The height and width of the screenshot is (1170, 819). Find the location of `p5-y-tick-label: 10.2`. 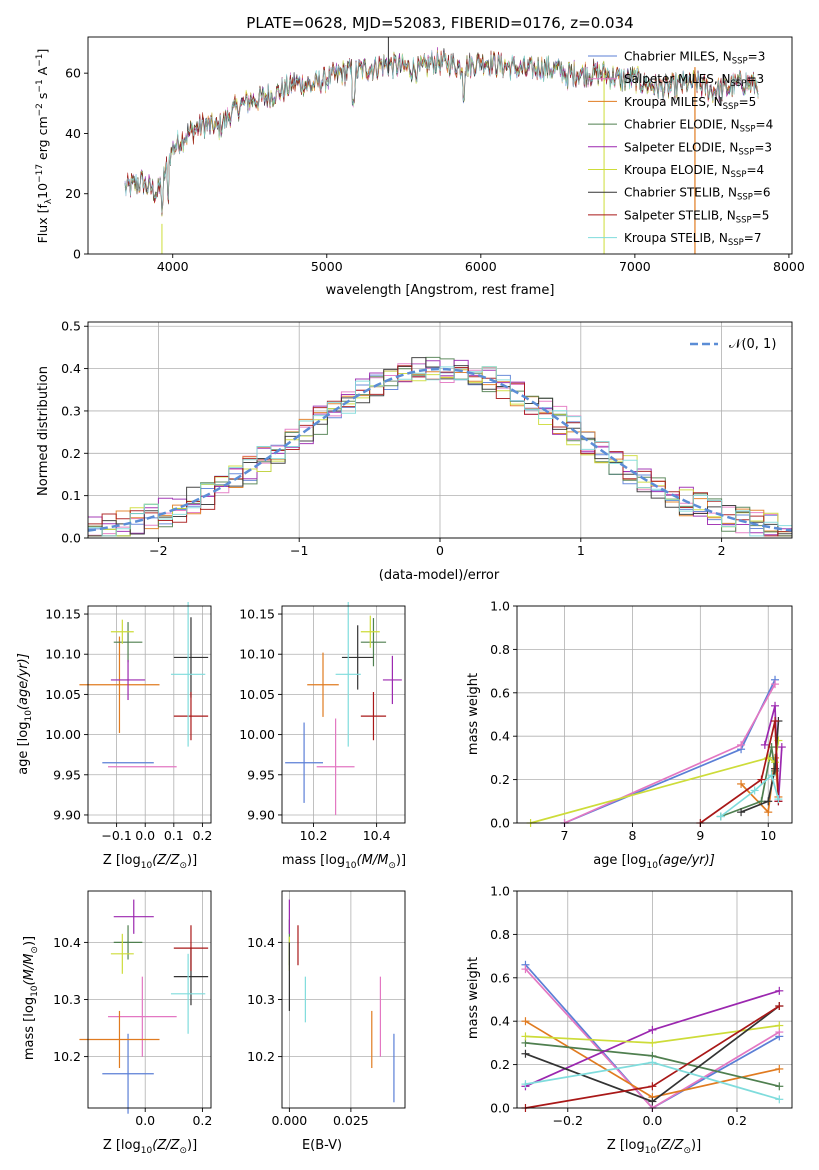

p5-y-tick-label: 10.2 is located at coordinates (261, 1056).